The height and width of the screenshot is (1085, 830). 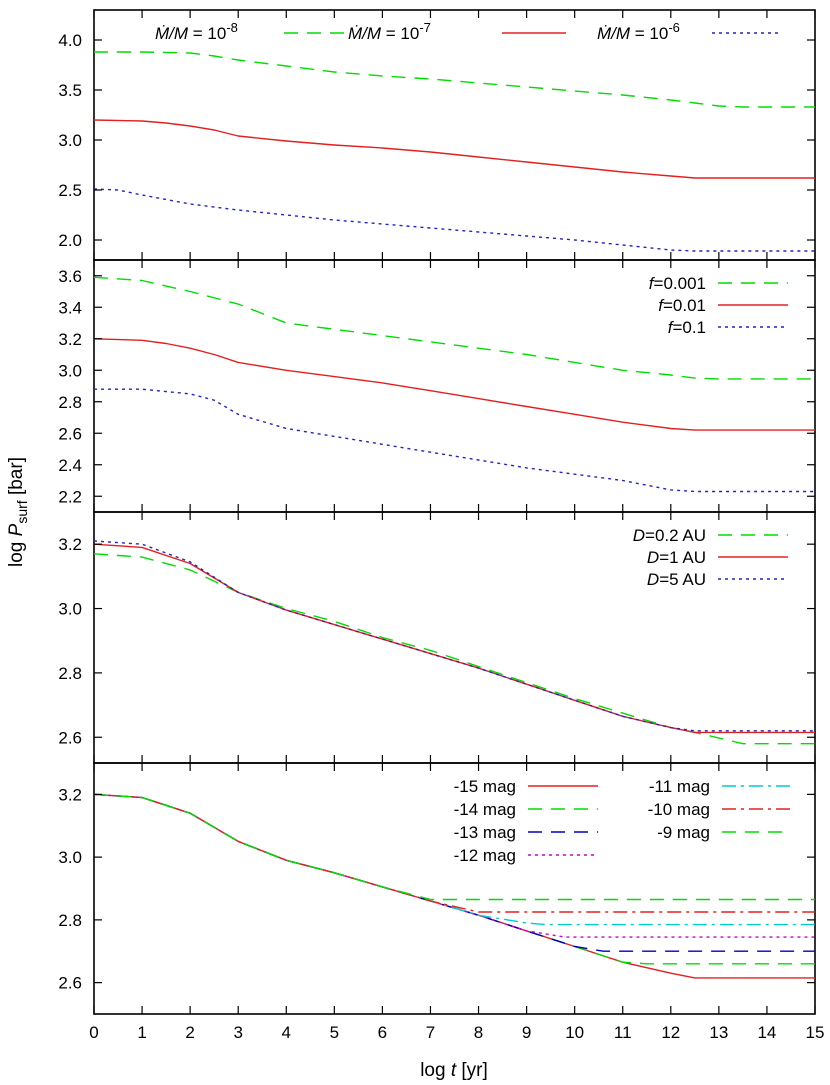 I want to click on x-tick-label: 14, so click(x=766, y=1032).